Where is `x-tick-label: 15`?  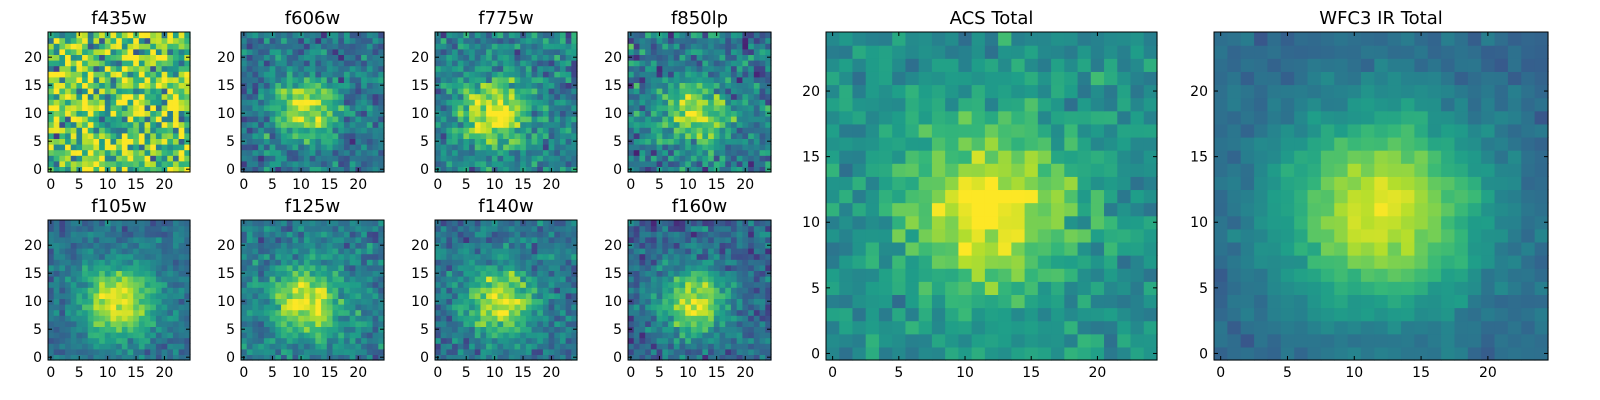 x-tick-label: 15 is located at coordinates (523, 185).